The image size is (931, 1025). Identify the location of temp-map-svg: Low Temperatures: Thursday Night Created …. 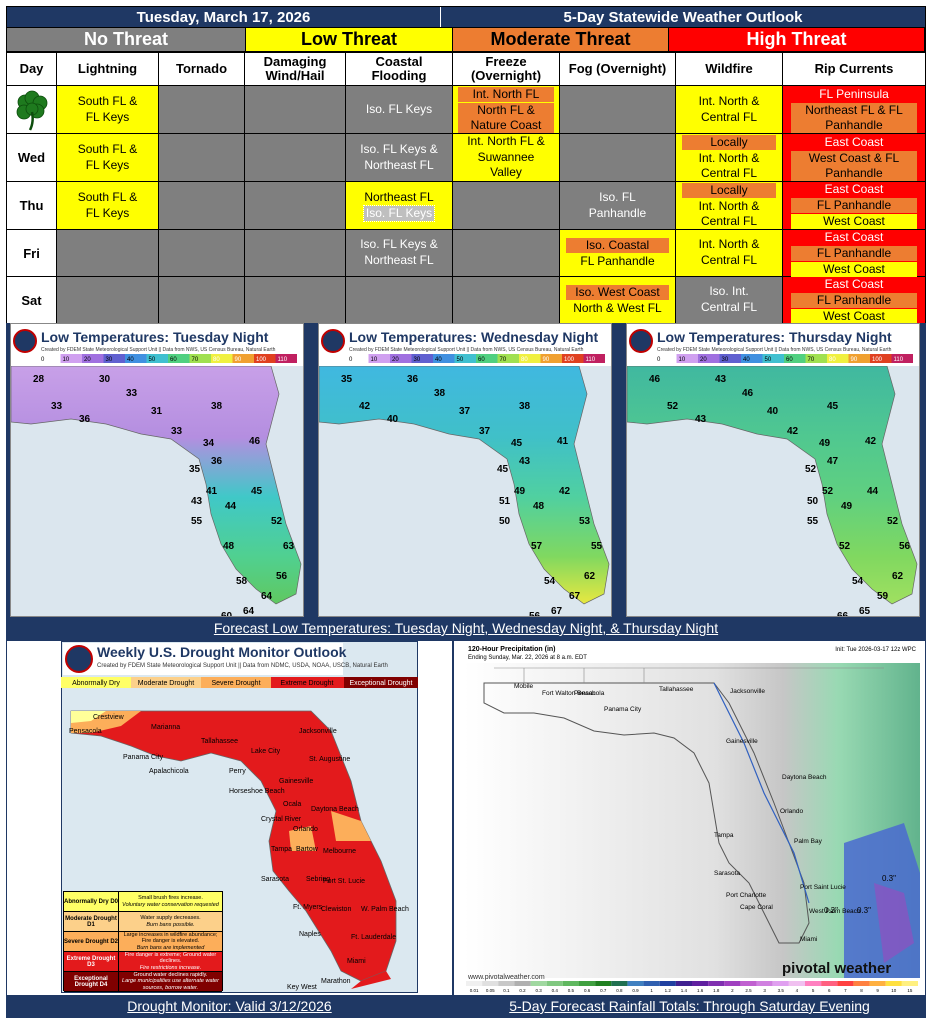
(773, 470).